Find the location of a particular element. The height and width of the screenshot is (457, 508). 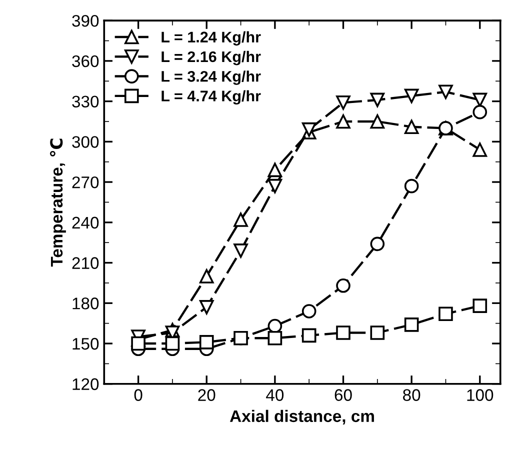

y-tick-label: 150 is located at coordinates (85, 344).